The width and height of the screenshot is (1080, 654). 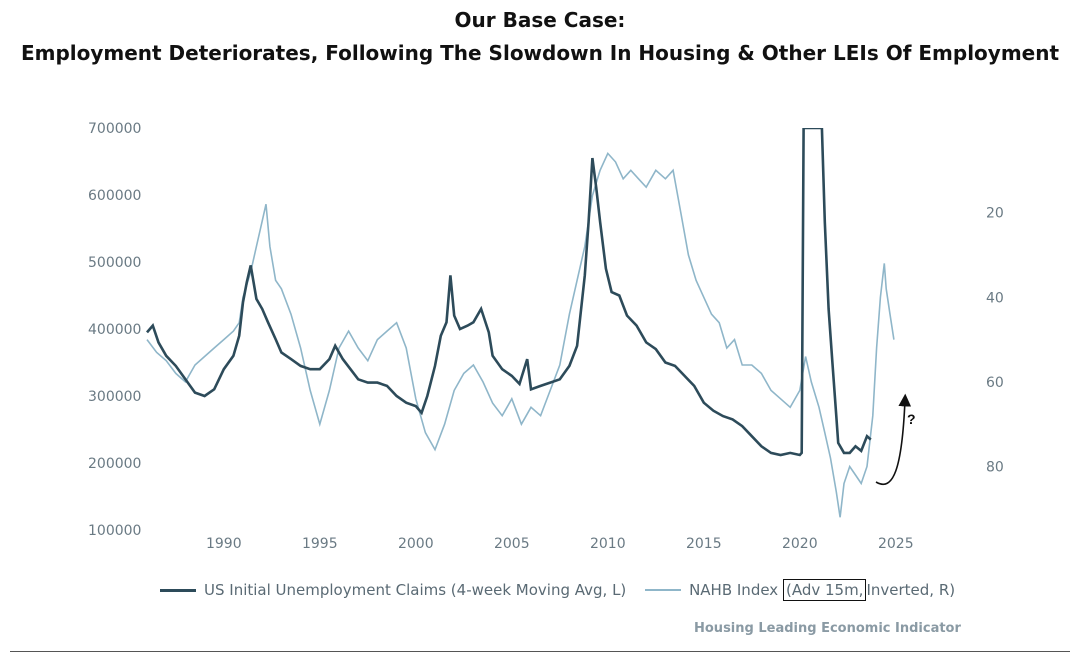 What do you see at coordinates (320, 544) in the screenshot?
I see `x-tick-label: 1995` at bounding box center [320, 544].